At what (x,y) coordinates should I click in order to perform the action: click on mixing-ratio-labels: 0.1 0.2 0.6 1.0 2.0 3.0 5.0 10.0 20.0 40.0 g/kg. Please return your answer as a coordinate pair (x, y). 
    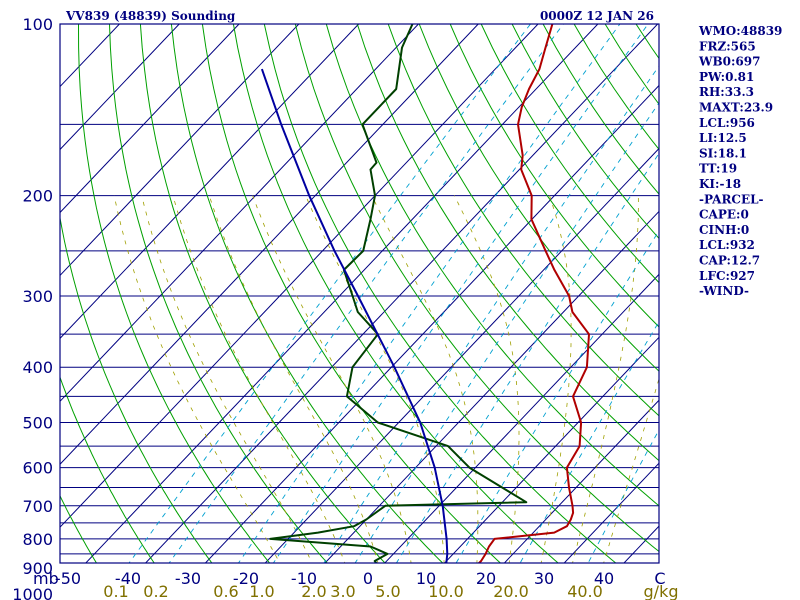
    Looking at the image, I should click on (390, 591).